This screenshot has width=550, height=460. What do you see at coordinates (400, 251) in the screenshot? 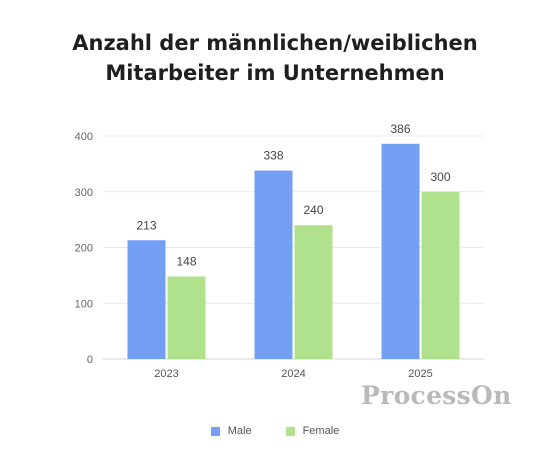
I see `bar-male-2025` at bounding box center [400, 251].